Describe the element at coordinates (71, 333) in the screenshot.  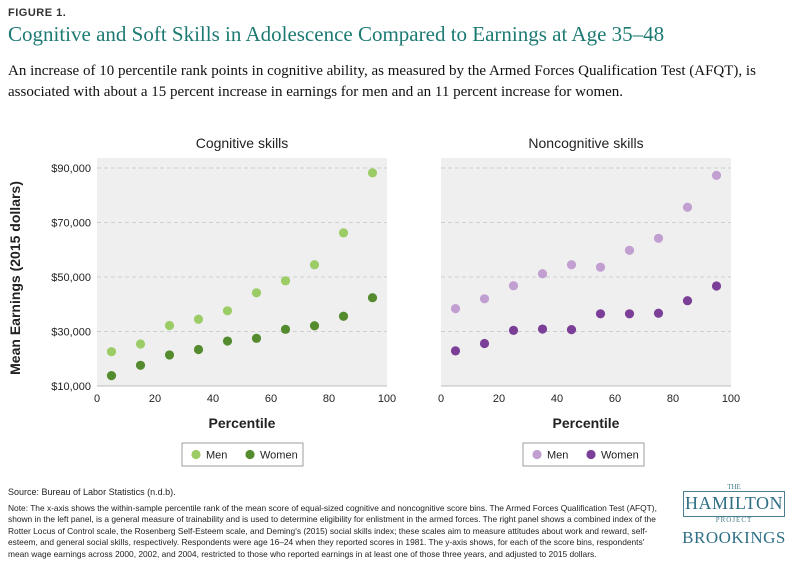
I see `y-tick-label: $30,000` at that location.